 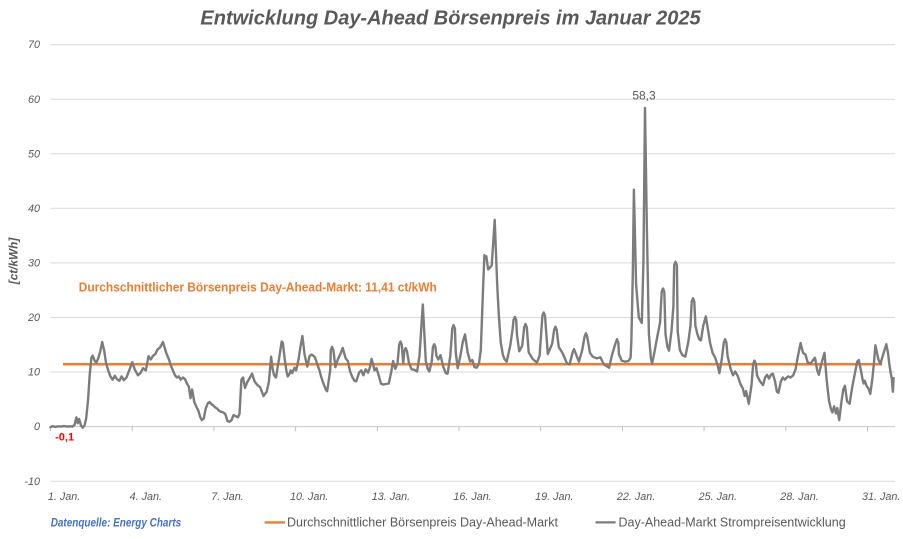 I want to click on svg-text: 25. Jan., so click(x=717, y=497).